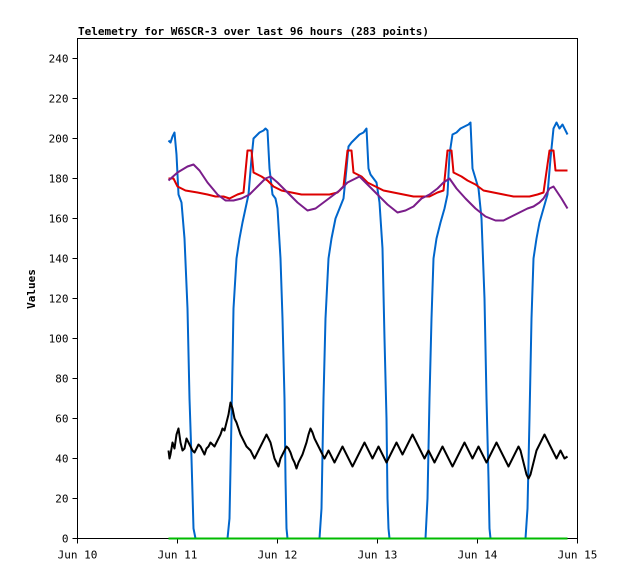 The image size is (618, 584). What do you see at coordinates (328, 550) in the screenshot?
I see `x-axis: Jun 10 Jun 11 Jun 12 Jun 13 Jun 14 Jun 15` at bounding box center [328, 550].